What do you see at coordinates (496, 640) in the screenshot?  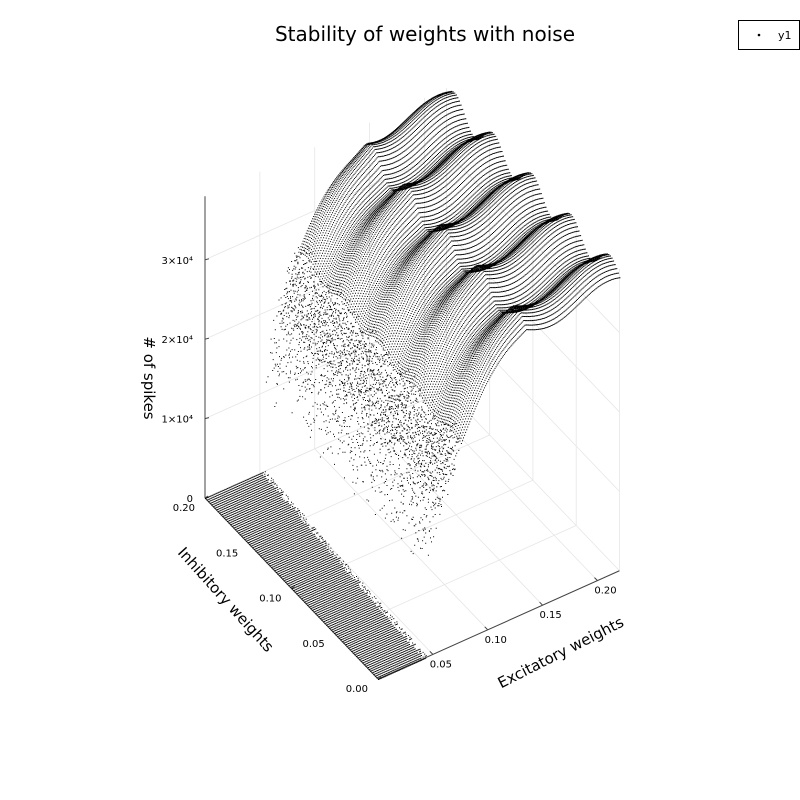 I see `x-tick-label: 0.10` at bounding box center [496, 640].